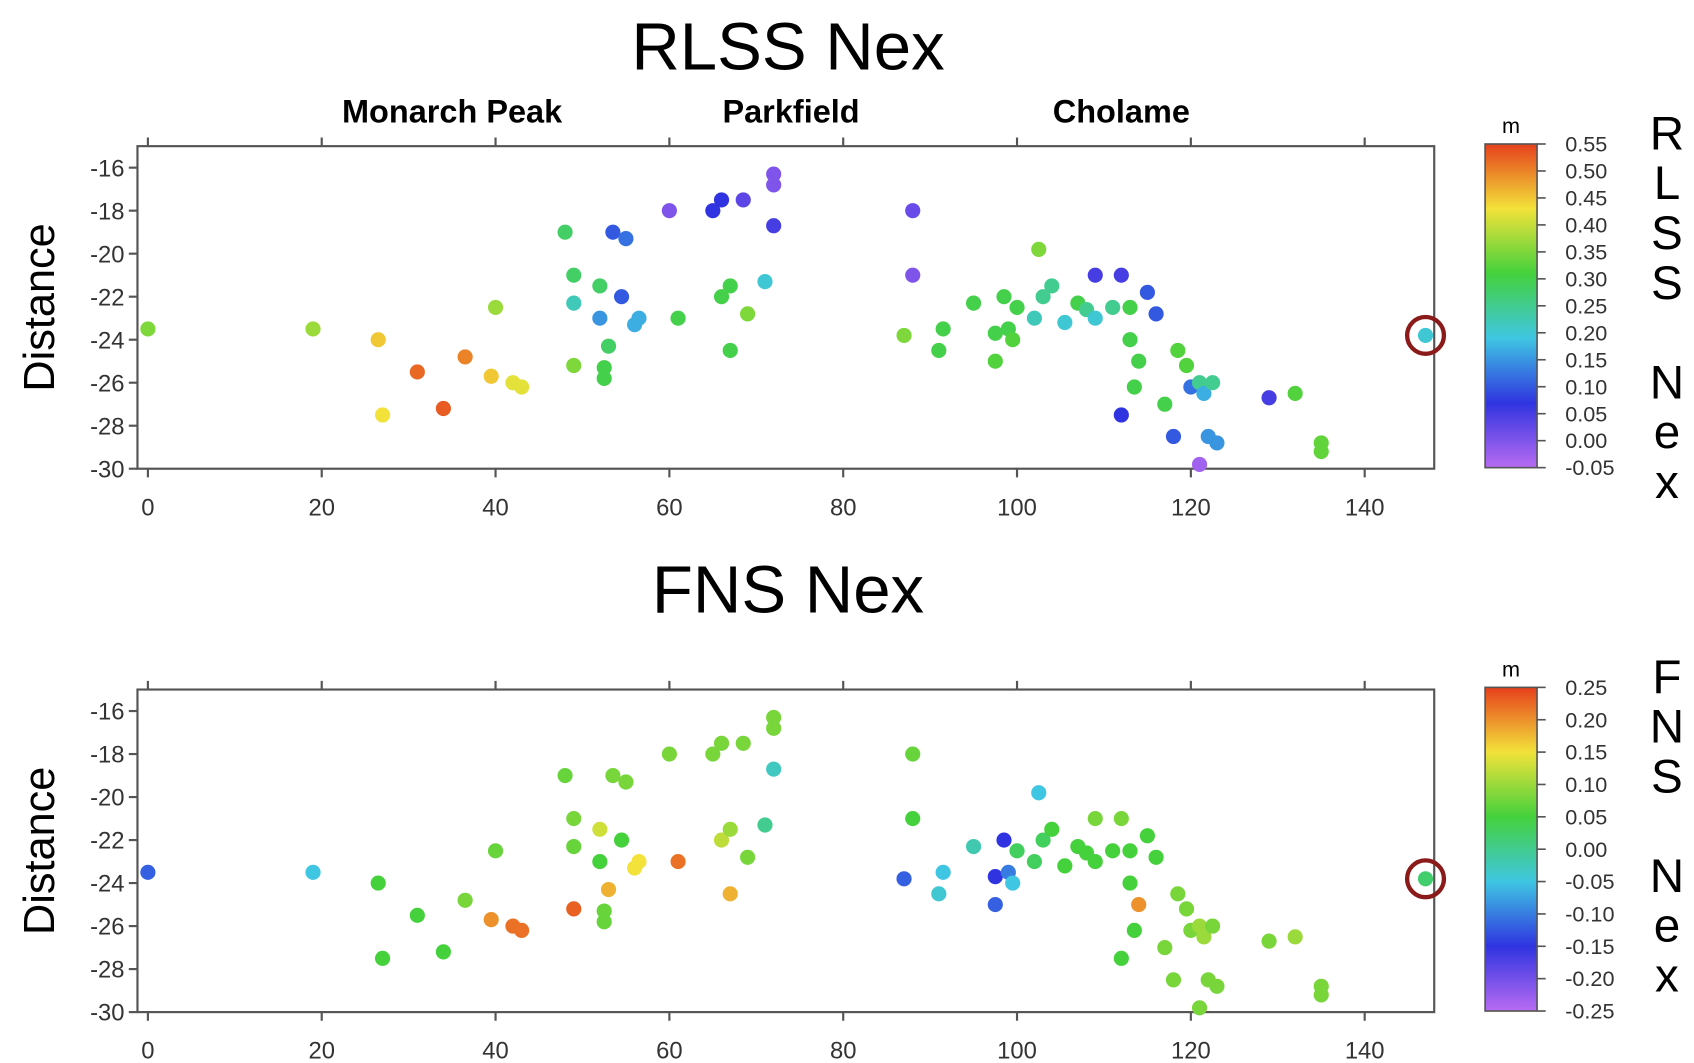 The image size is (1694, 1063). Describe the element at coordinates (787, 46) in the screenshot. I see `chart-title: RLSS Nex` at that location.